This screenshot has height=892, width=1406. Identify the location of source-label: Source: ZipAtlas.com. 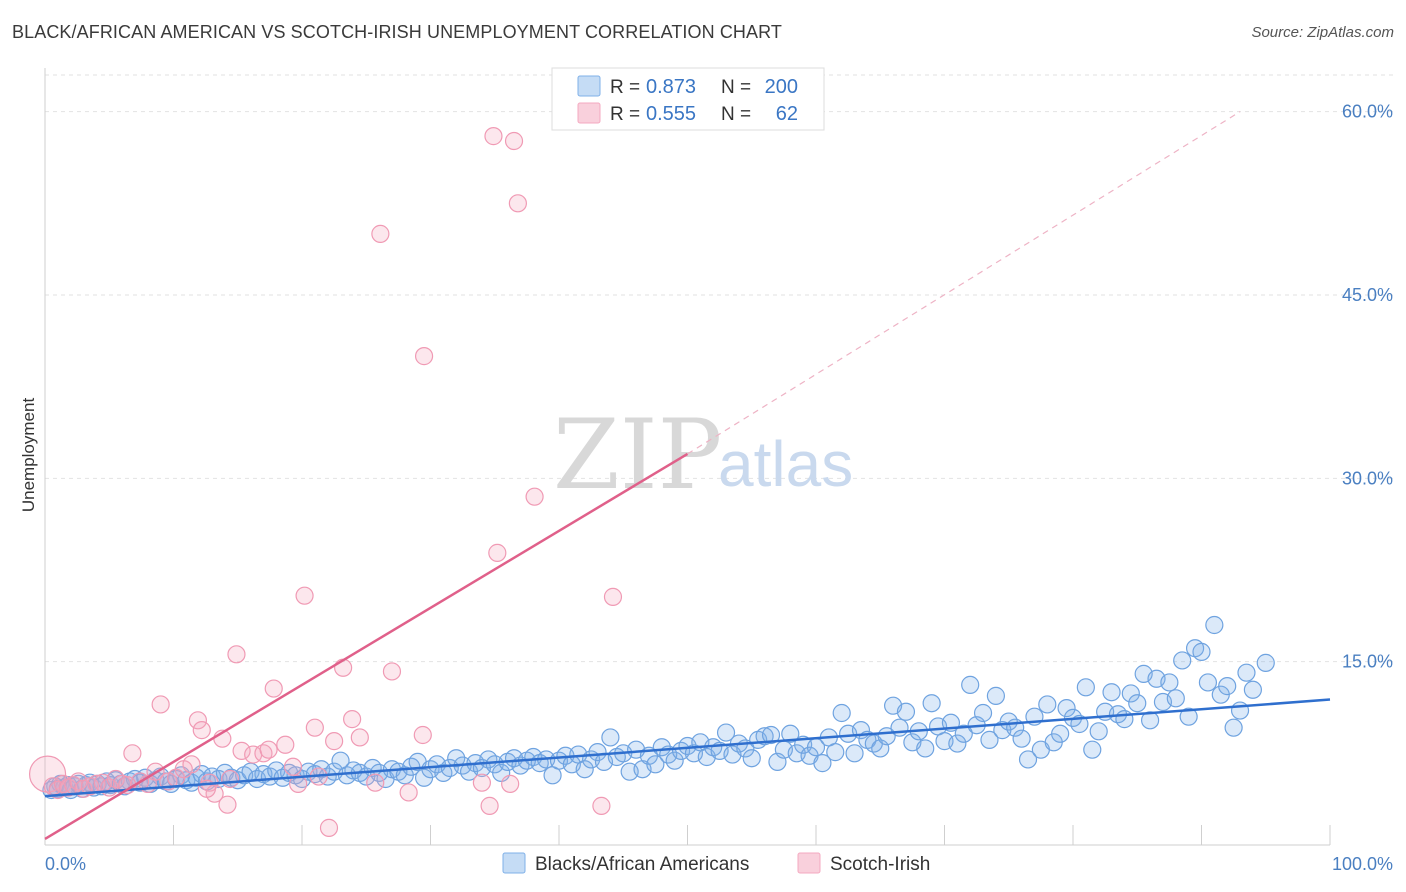
(1322, 32).